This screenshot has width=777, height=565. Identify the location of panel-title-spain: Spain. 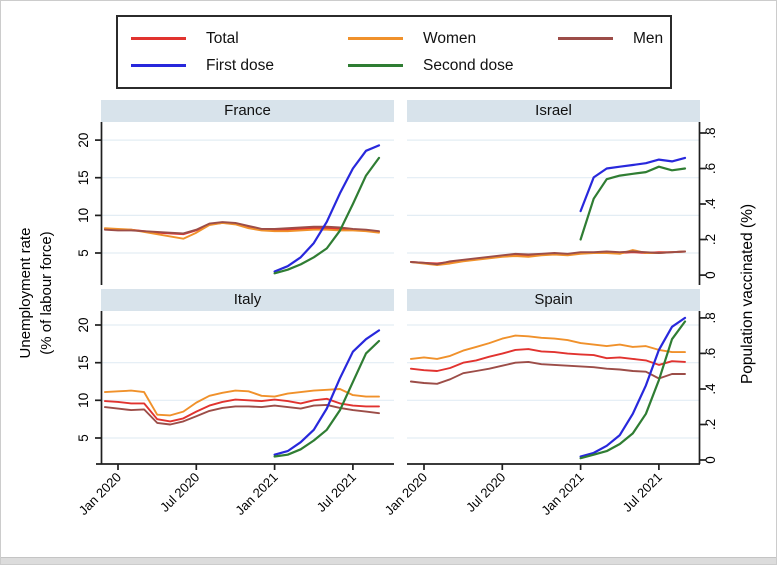
(553, 300).